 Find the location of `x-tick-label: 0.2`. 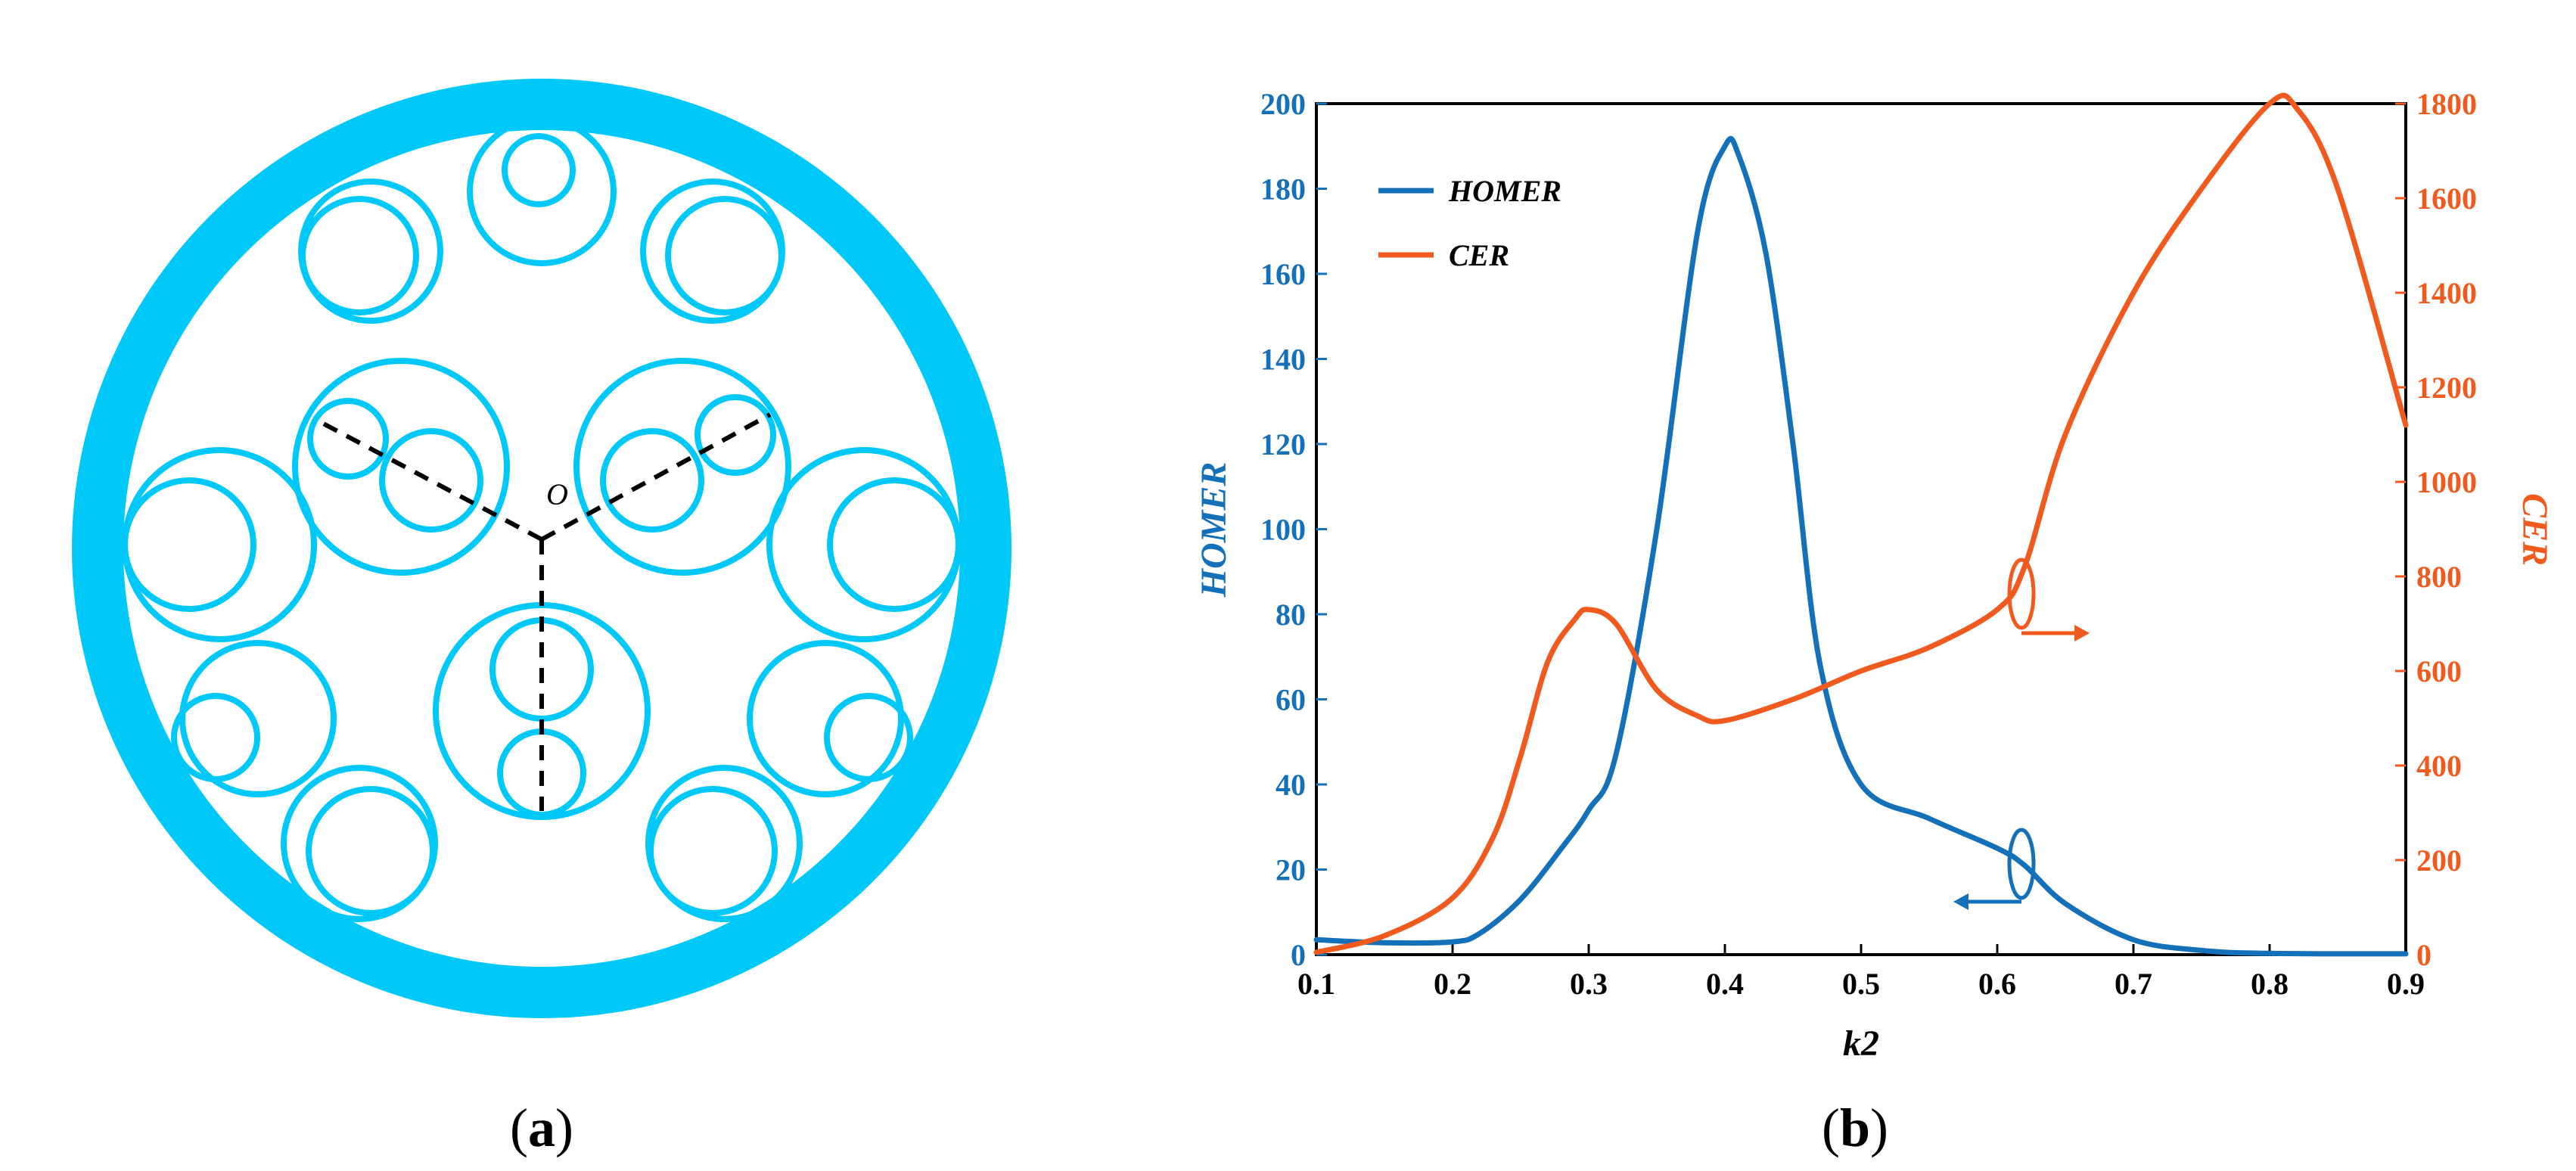

x-tick-label: 0.2 is located at coordinates (1452, 984).